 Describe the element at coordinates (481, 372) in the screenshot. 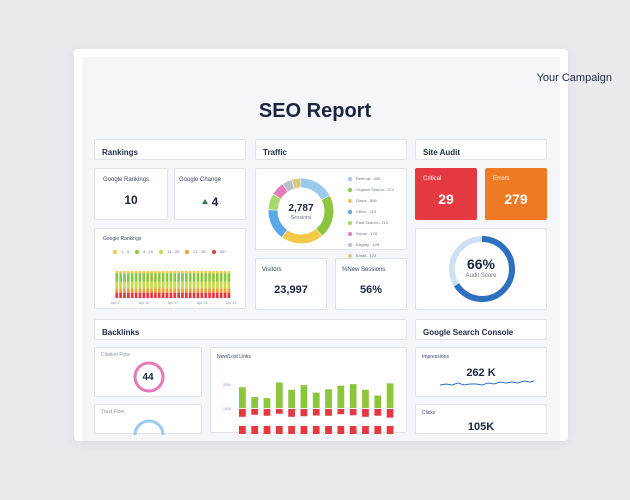

I see `impressions-card: Impressions 262 K` at that location.